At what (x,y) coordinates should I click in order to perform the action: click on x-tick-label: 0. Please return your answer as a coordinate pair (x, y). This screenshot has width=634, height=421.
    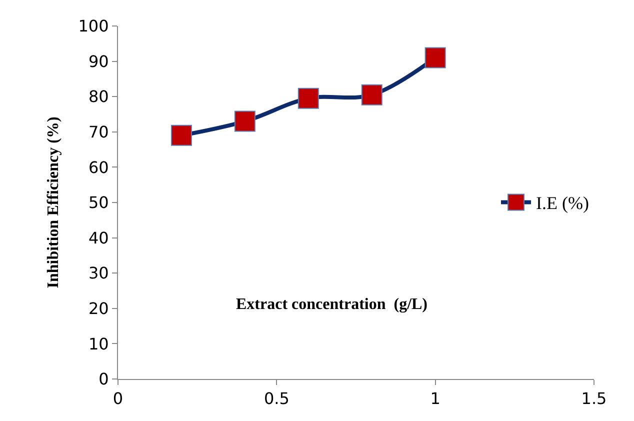
    Looking at the image, I should click on (118, 398).